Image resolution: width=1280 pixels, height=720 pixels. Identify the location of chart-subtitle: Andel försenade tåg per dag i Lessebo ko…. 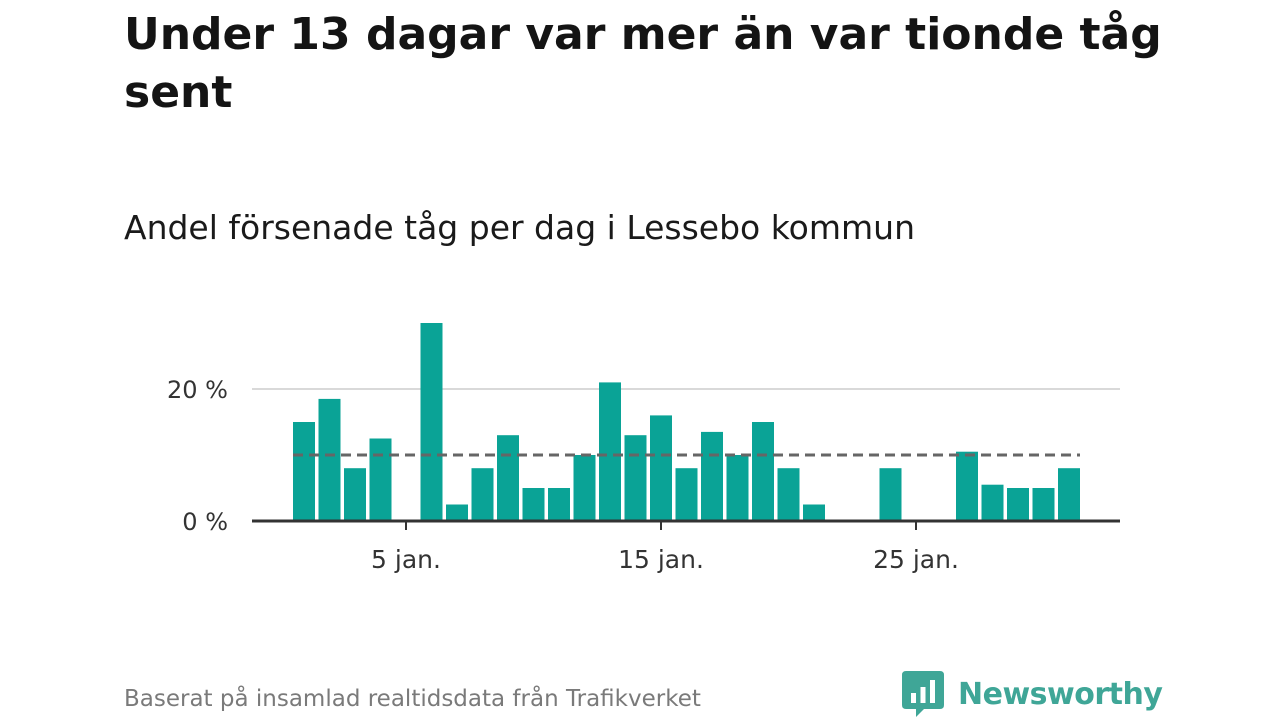
(519, 227).